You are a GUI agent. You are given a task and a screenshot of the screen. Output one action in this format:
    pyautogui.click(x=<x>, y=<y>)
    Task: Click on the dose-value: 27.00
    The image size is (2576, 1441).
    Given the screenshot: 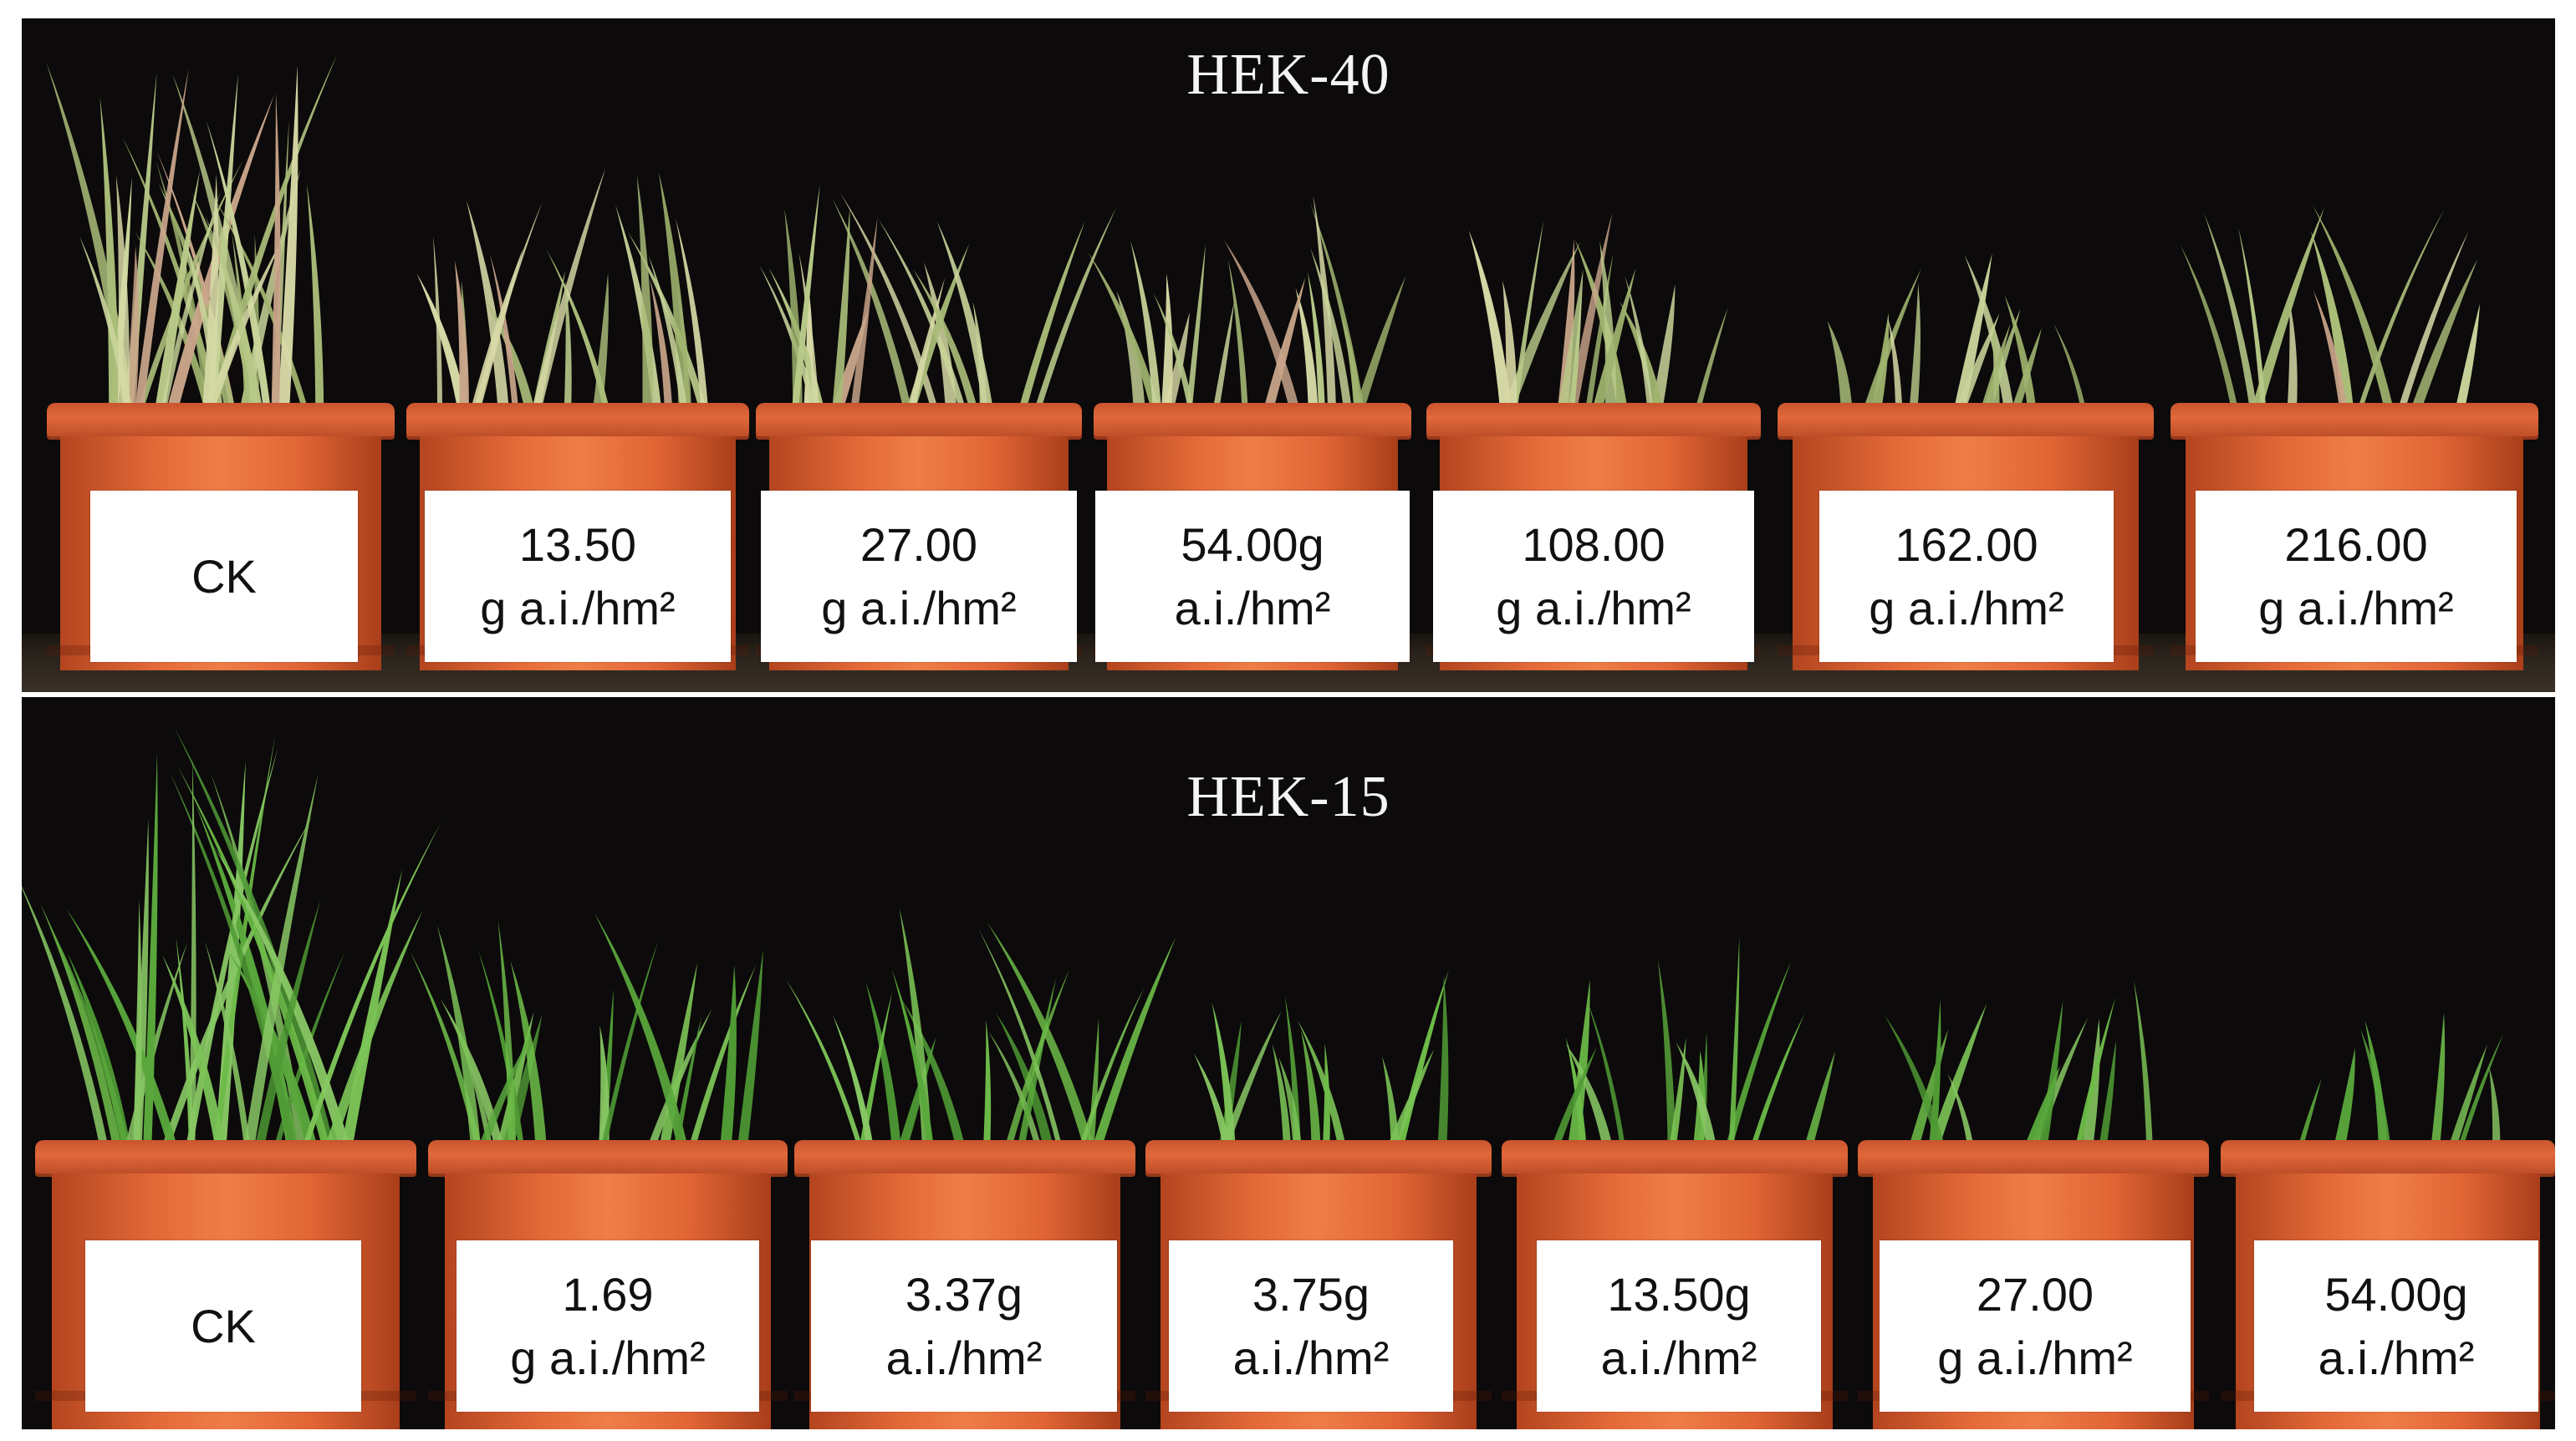 What is the action you would take?
    pyautogui.click(x=2035, y=1294)
    